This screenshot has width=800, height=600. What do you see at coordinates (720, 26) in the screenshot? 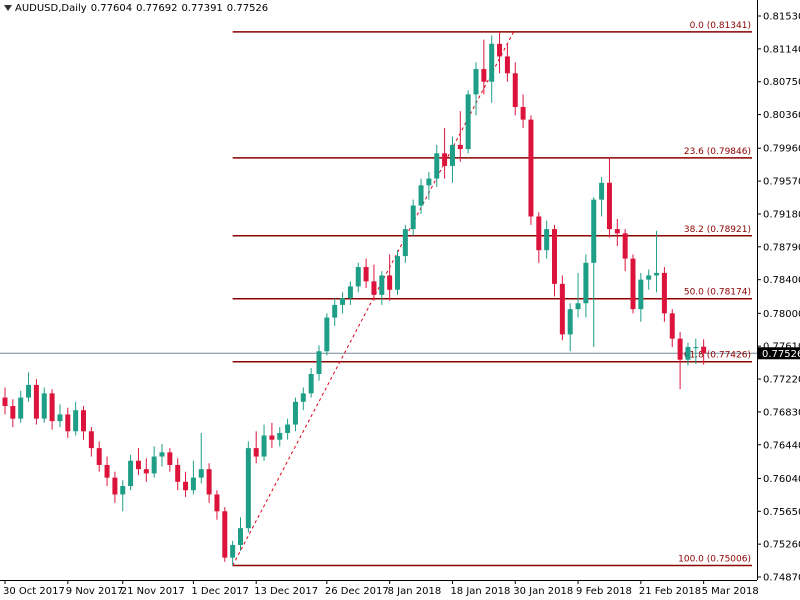
I see `fib-label: 0.0 (0.81341)` at bounding box center [720, 26].